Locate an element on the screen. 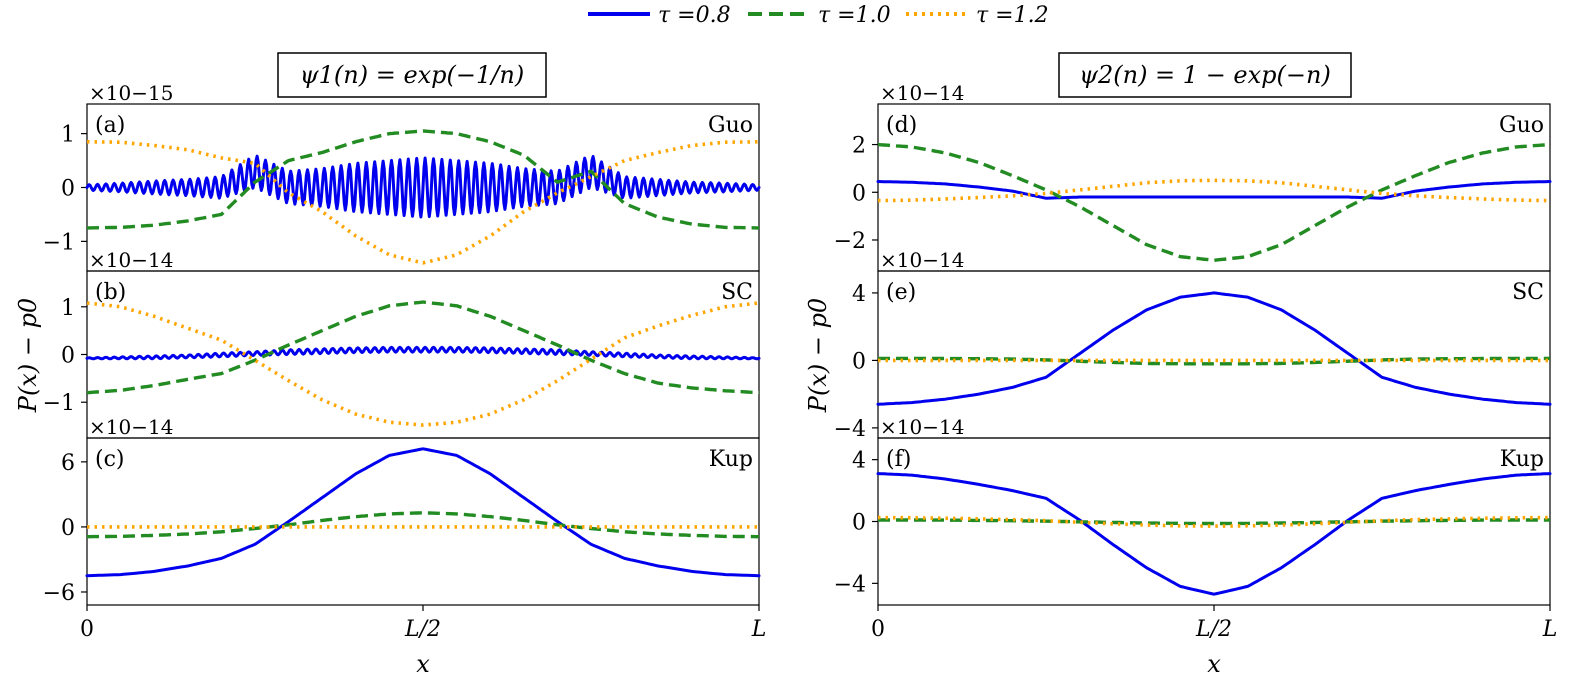 The image size is (1594, 687). legend-label-tau-0.8: τ =0.8 is located at coordinates (694, 15).